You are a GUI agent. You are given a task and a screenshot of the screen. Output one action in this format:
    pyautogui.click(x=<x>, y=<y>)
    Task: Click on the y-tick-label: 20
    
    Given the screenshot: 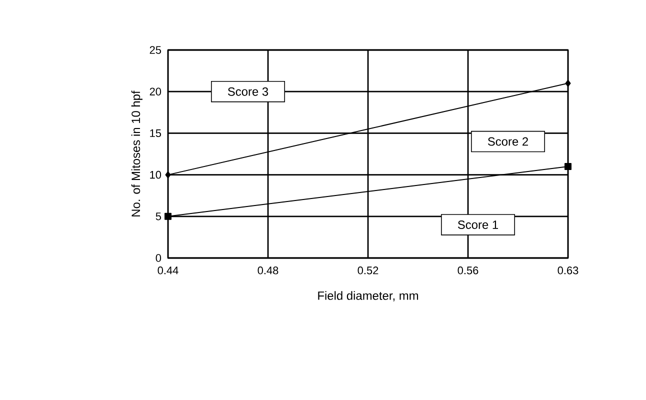 What is the action you would take?
    pyautogui.click(x=156, y=92)
    